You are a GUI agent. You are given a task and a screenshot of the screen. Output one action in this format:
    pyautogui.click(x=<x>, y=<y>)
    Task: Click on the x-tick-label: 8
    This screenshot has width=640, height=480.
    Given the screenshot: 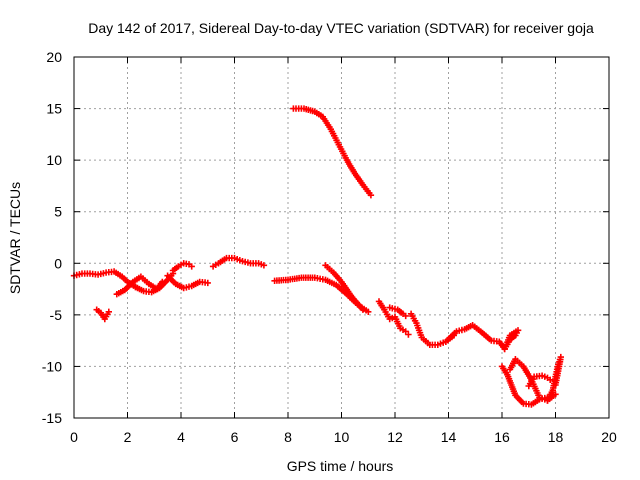 What is the action you would take?
    pyautogui.click(x=288, y=437)
    